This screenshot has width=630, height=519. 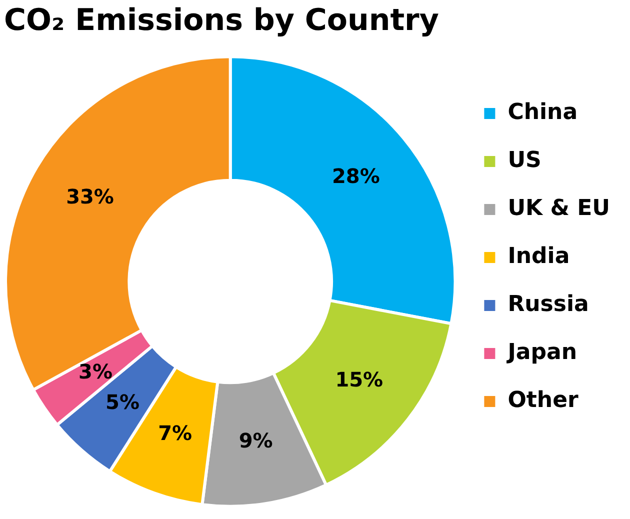 What do you see at coordinates (559, 209) in the screenshot?
I see `legend-label: UK & EU` at bounding box center [559, 209].